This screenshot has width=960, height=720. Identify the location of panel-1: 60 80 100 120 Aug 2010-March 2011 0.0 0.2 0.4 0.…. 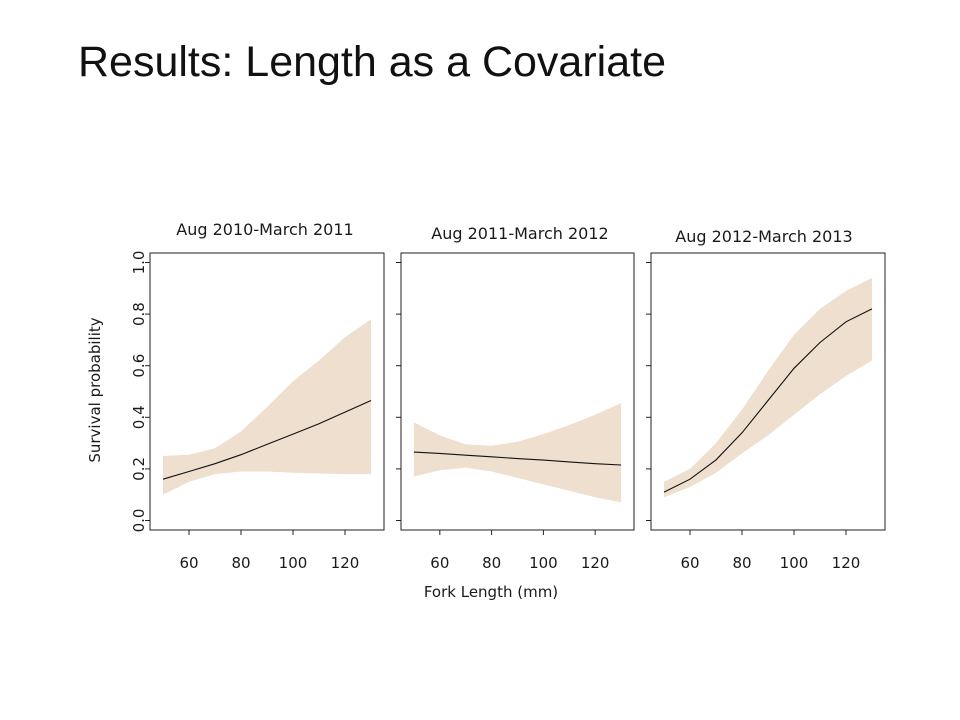
(257, 396).